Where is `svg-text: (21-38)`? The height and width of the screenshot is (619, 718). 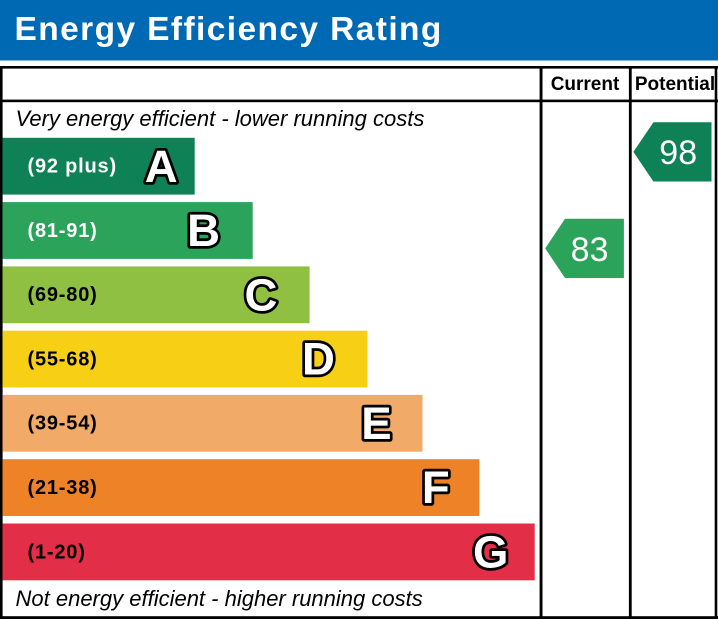 svg-text: (21-38) is located at coordinates (63, 488).